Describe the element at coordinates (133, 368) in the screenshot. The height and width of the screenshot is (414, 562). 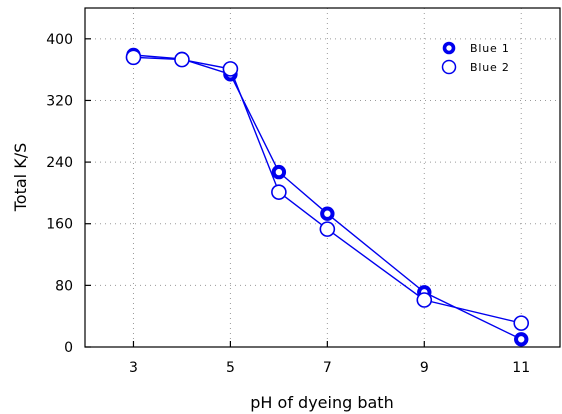
I see `x-tick-label: 3` at that location.